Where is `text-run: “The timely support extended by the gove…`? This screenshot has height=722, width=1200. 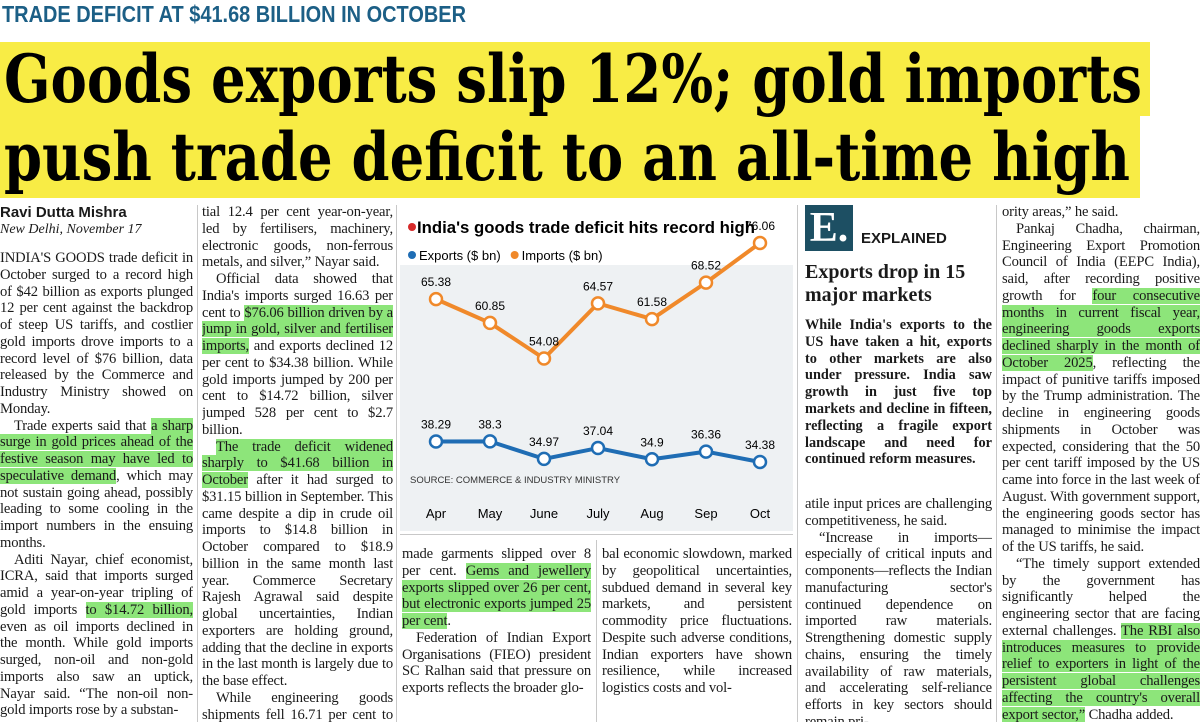 text-run: “The timely support extended by the gove… is located at coordinates (1101, 597).